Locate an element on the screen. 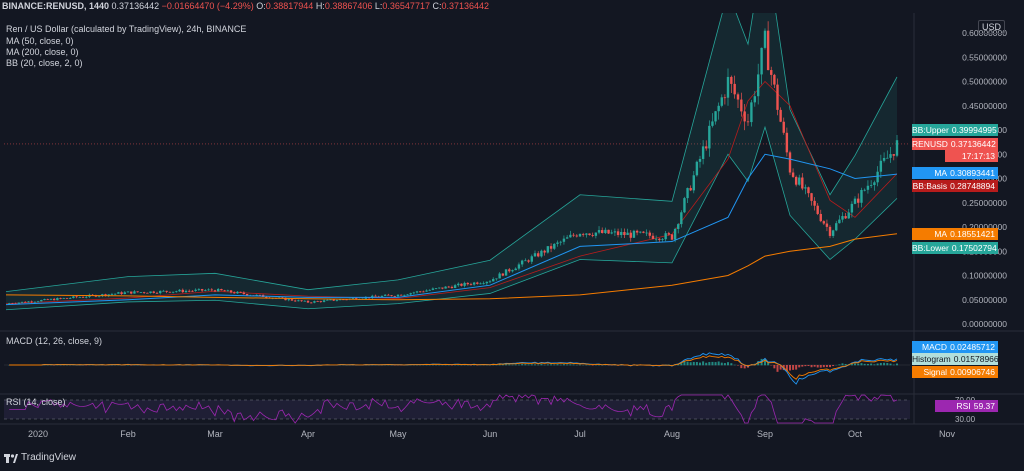 The image size is (1024, 471). low-value: 0.36547717 is located at coordinates (406, 6).